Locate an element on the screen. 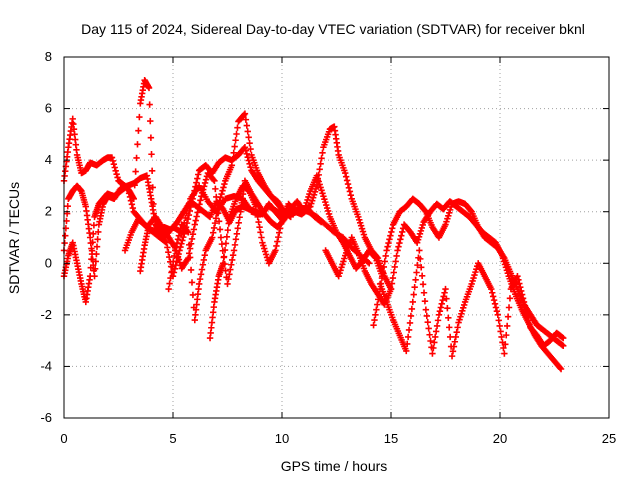  y-tick-label: 8 is located at coordinates (48, 56).